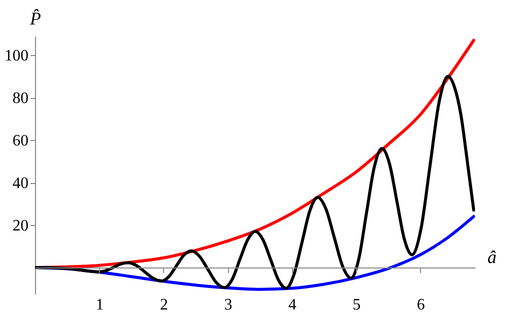  I want to click on y-tick-label: 60, so click(20, 141).